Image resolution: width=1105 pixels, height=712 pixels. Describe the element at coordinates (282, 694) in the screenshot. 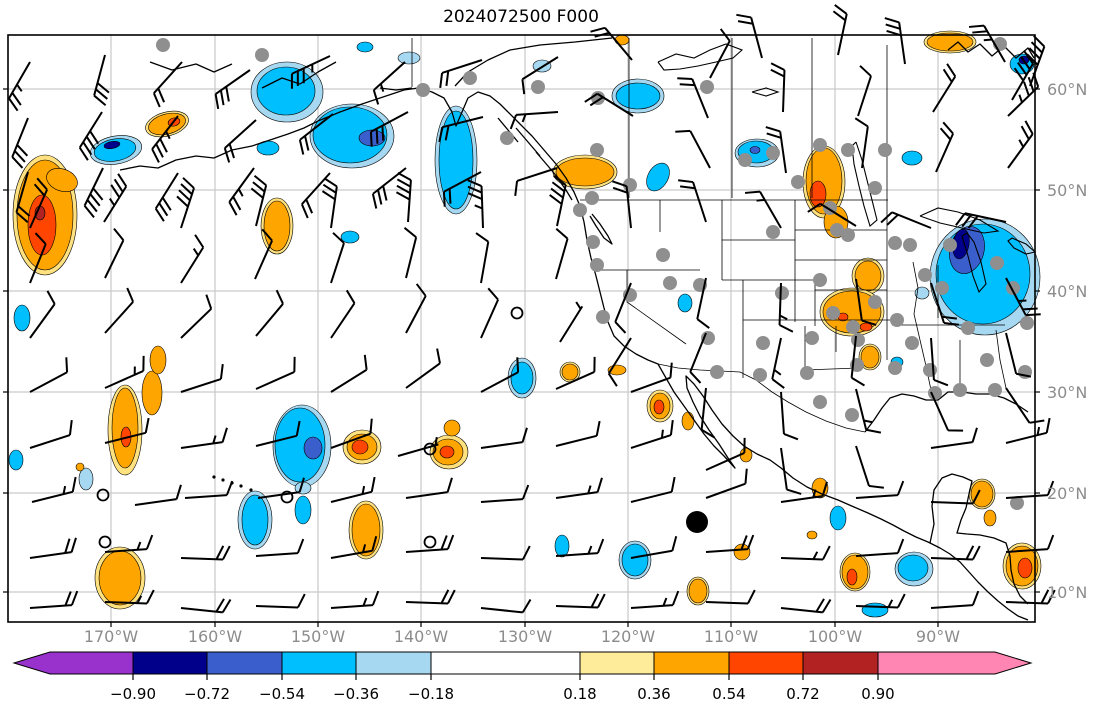

I see `colorbar-tick-label: −0.54` at that location.